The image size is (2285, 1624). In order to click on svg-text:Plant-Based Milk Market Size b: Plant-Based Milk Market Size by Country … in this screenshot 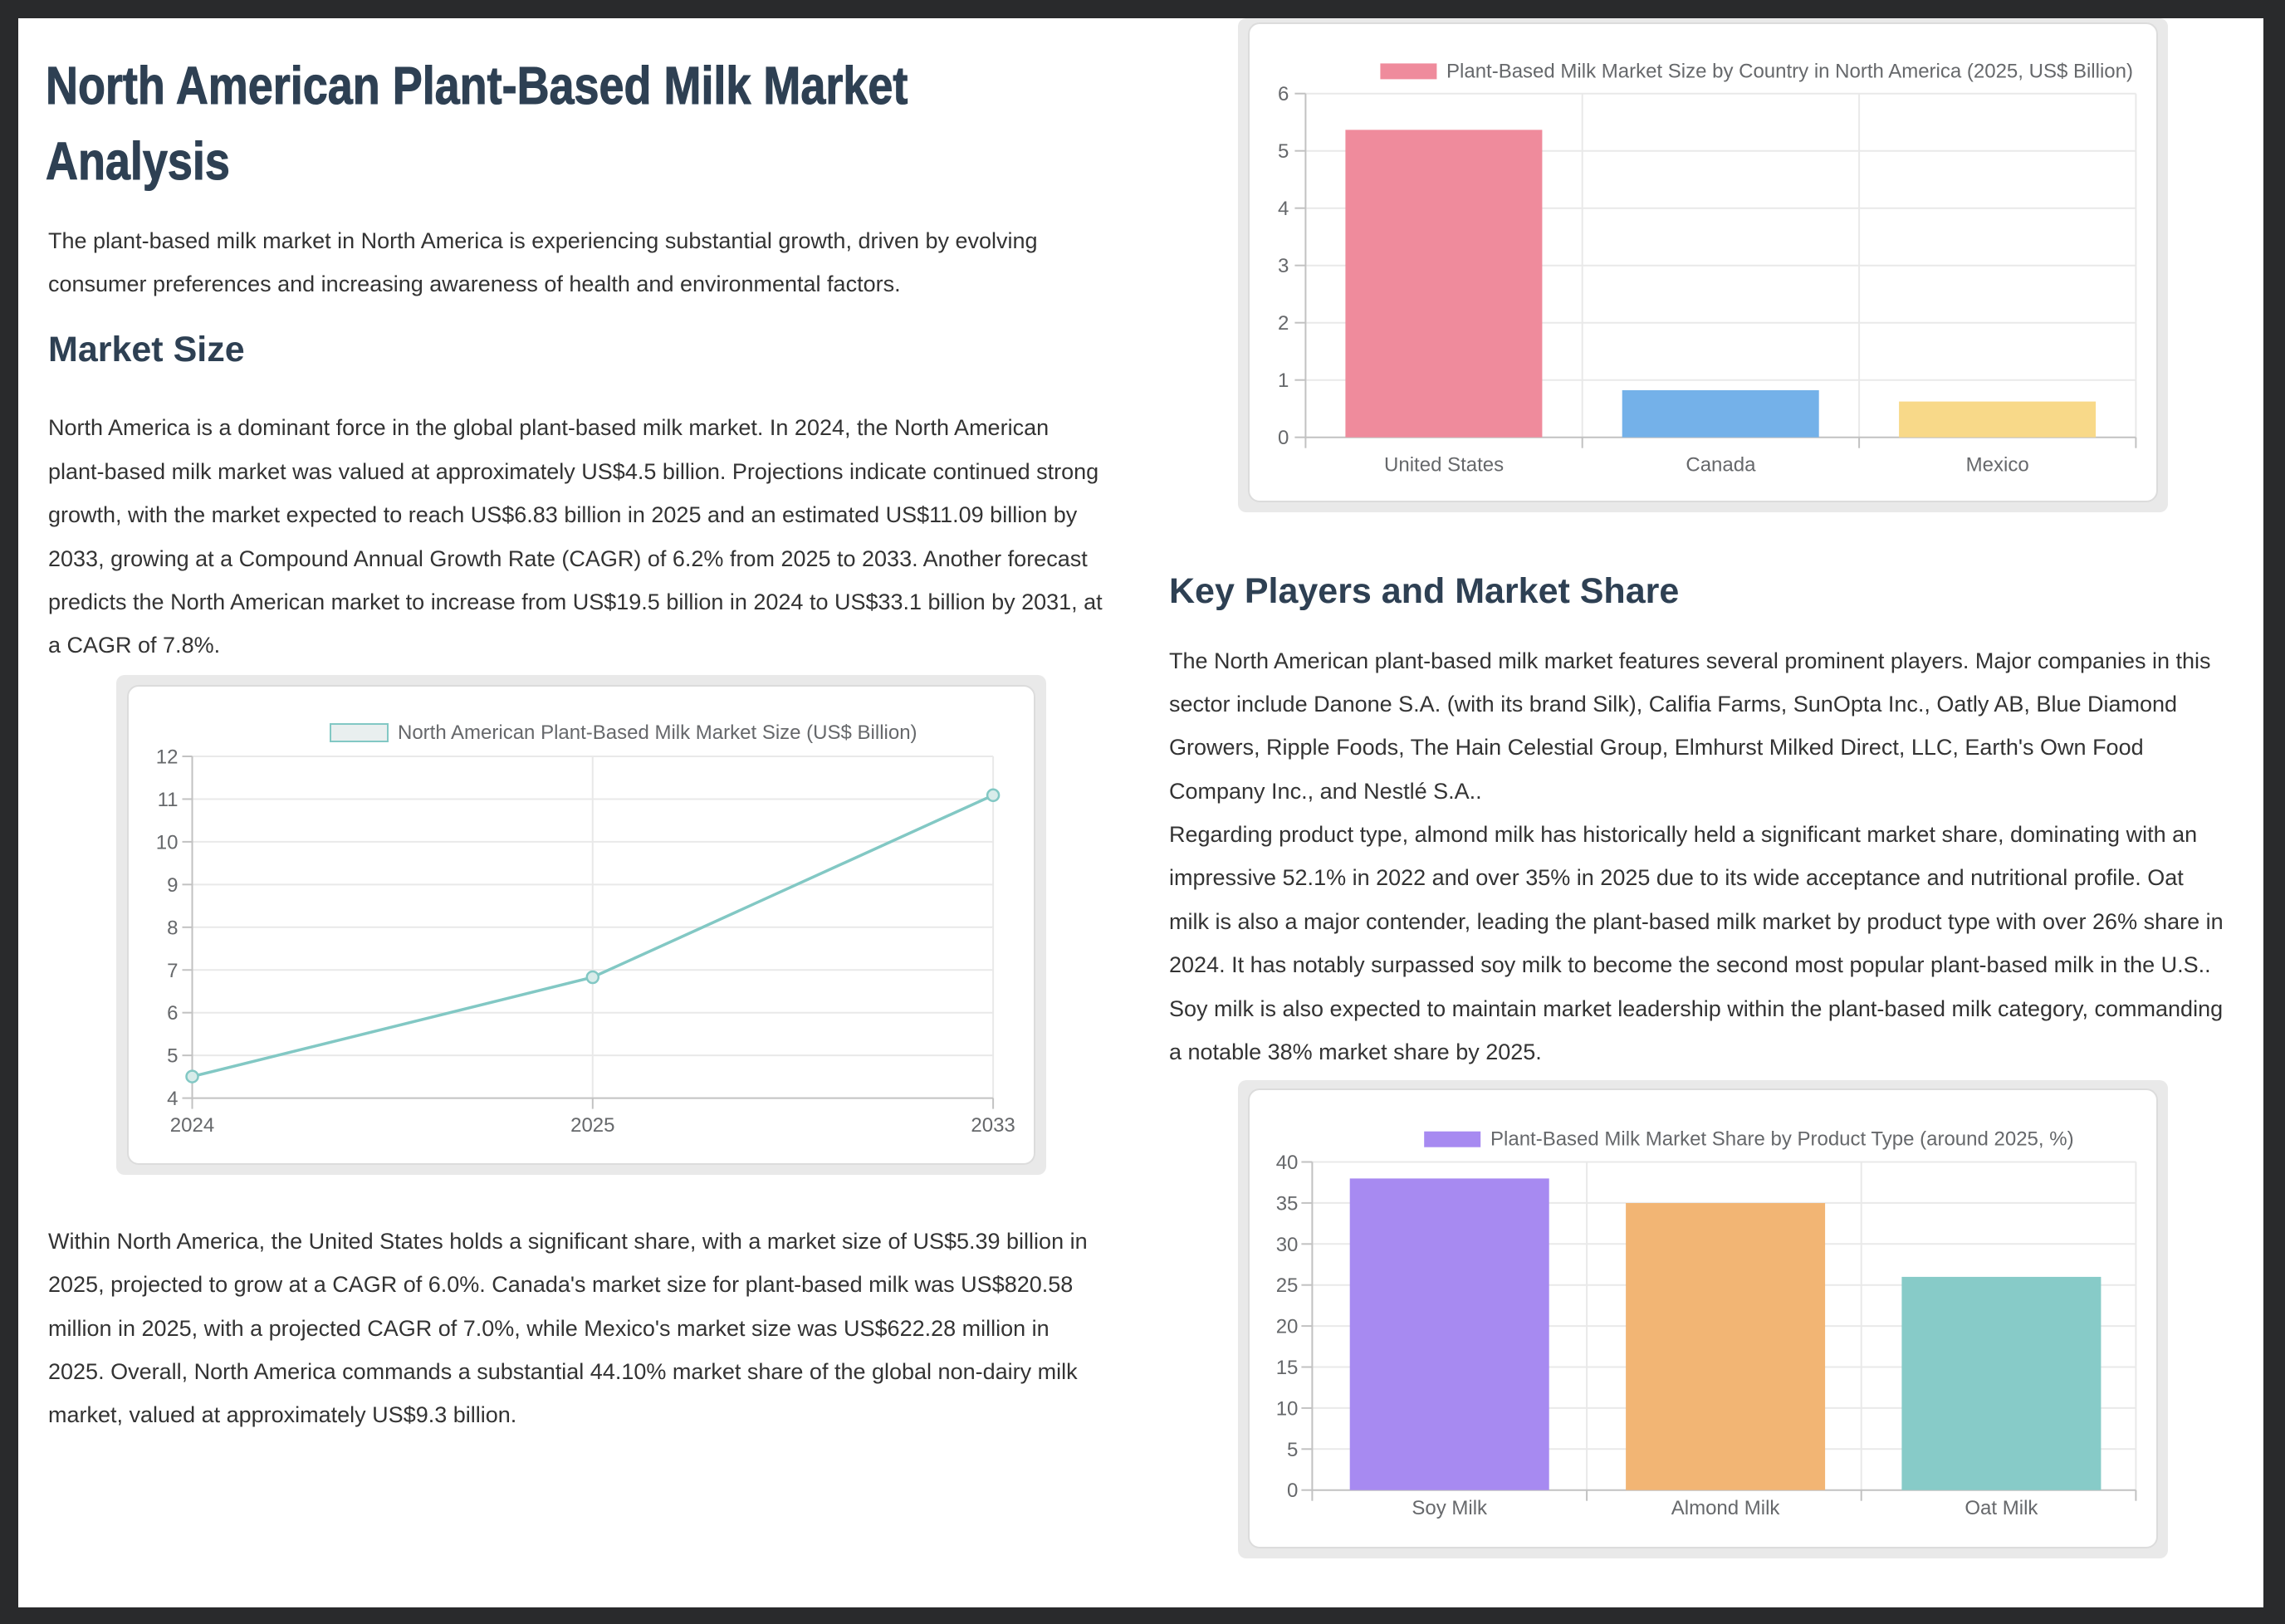, I will do `click(1789, 72)`.